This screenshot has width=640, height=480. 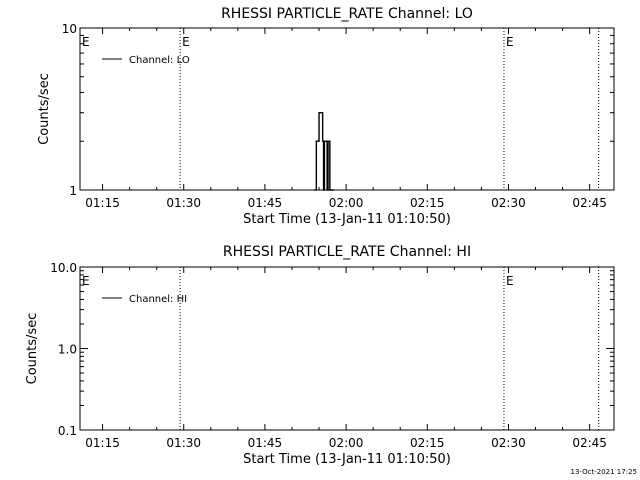 I want to click on legend-entry: Channel: HI, so click(x=158, y=299).